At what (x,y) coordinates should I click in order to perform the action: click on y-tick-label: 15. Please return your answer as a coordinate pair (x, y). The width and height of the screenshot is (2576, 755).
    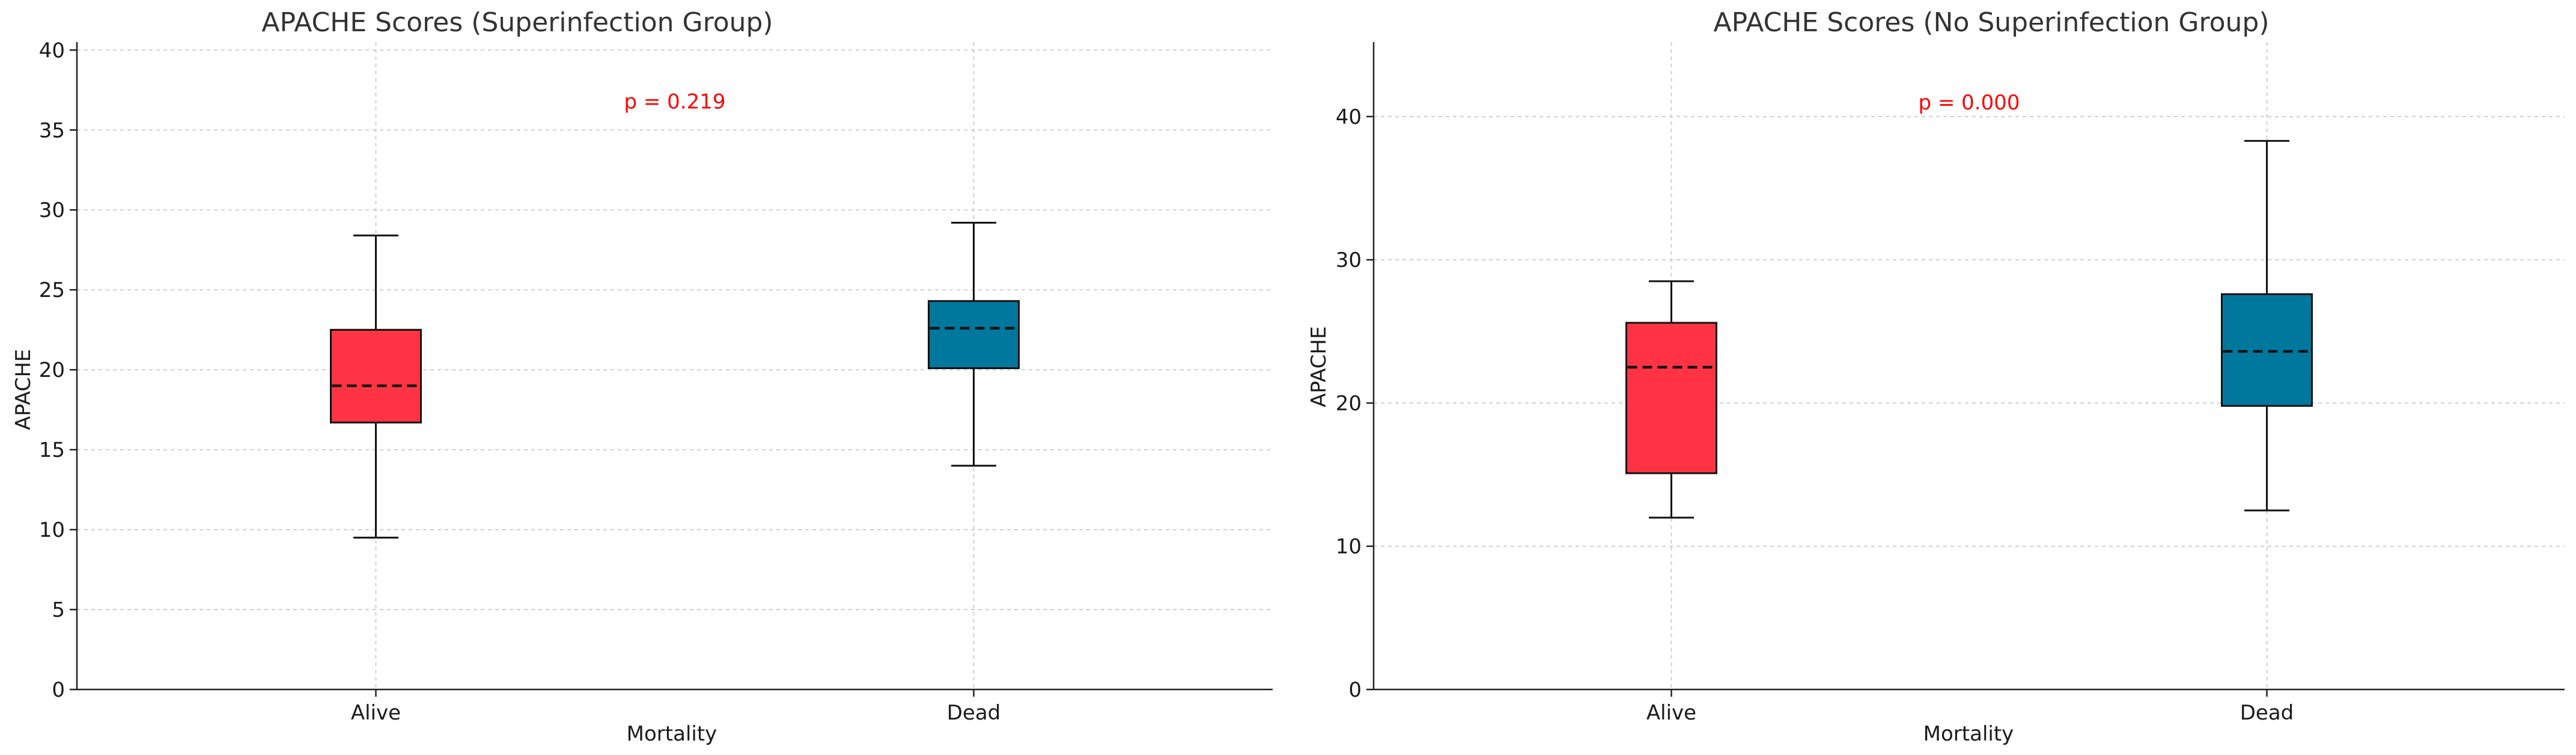
    Looking at the image, I should click on (52, 450).